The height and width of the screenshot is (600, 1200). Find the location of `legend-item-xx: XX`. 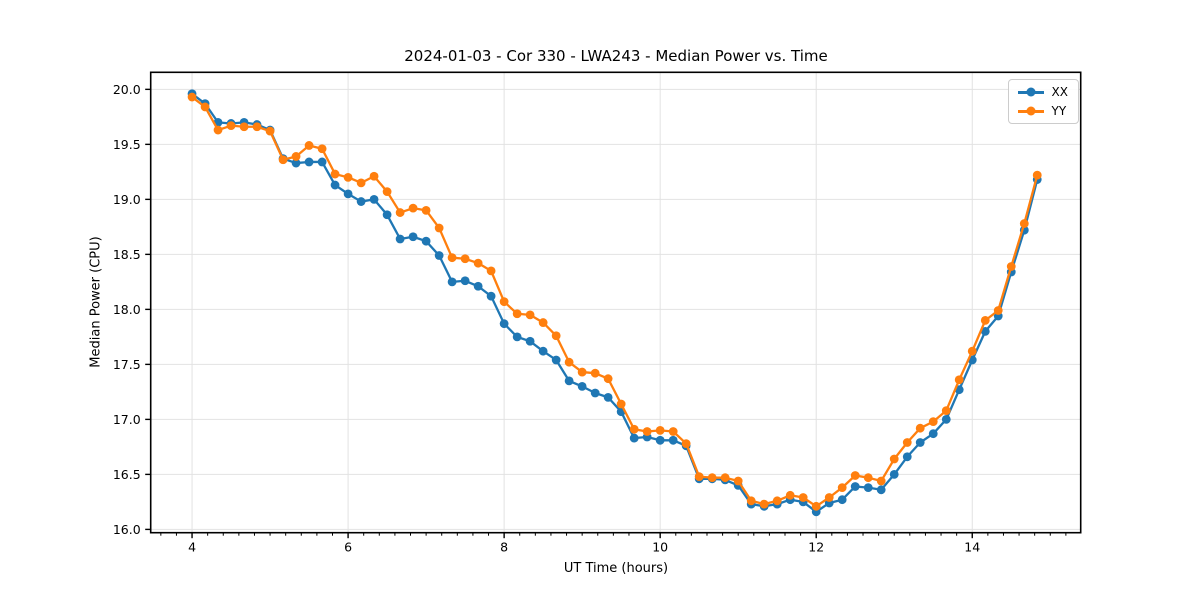

legend-item-xx: XX is located at coordinates (1042, 92).